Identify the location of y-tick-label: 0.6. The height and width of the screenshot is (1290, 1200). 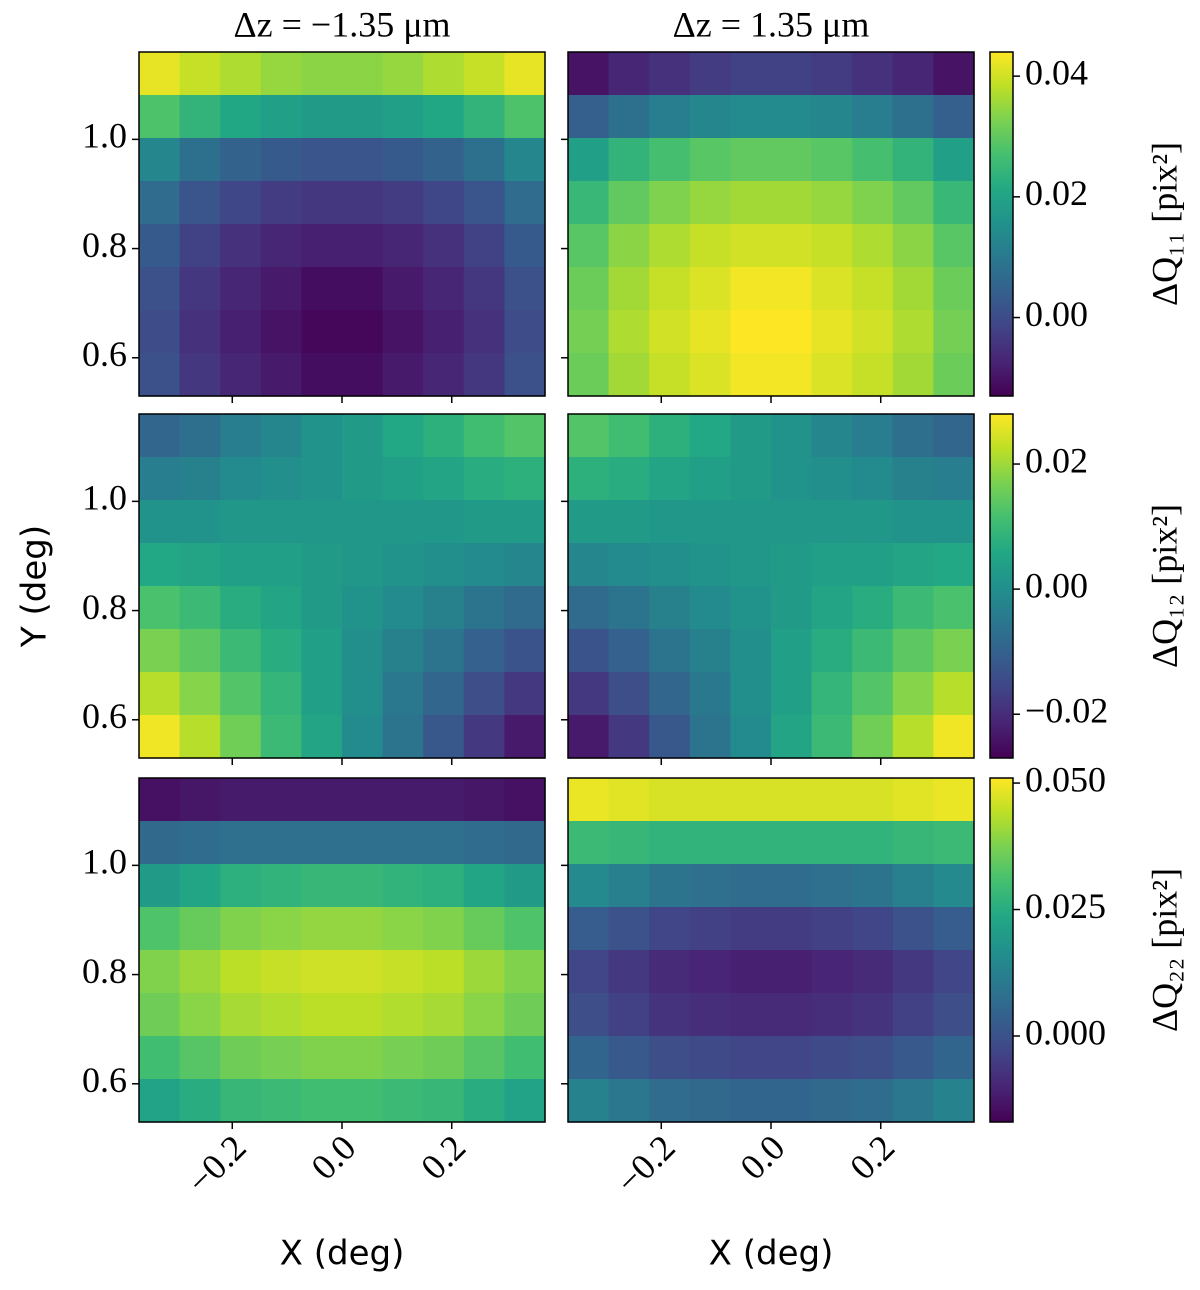
(104, 354).